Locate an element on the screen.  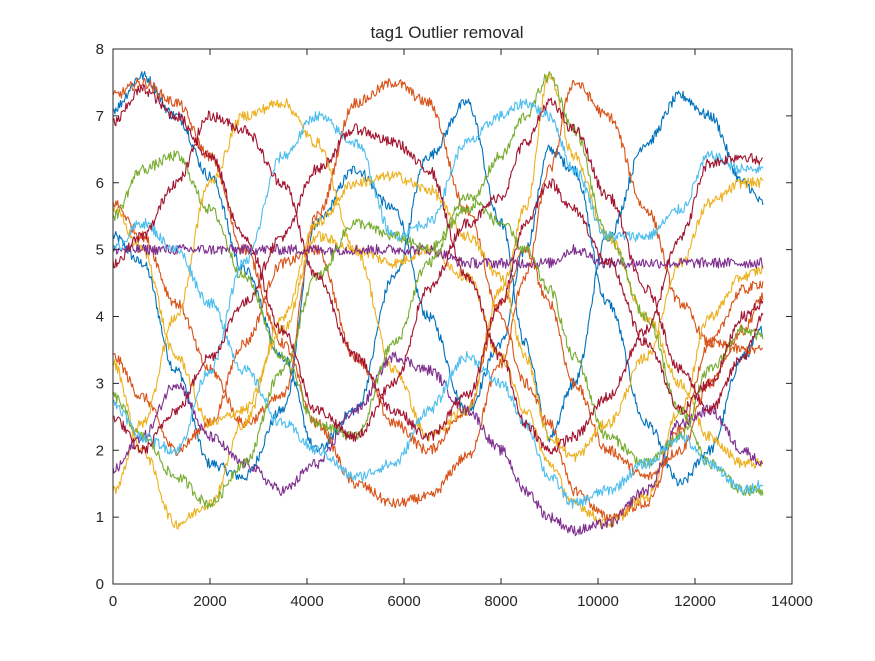
x-tick-label: 4000 is located at coordinates (306, 601).